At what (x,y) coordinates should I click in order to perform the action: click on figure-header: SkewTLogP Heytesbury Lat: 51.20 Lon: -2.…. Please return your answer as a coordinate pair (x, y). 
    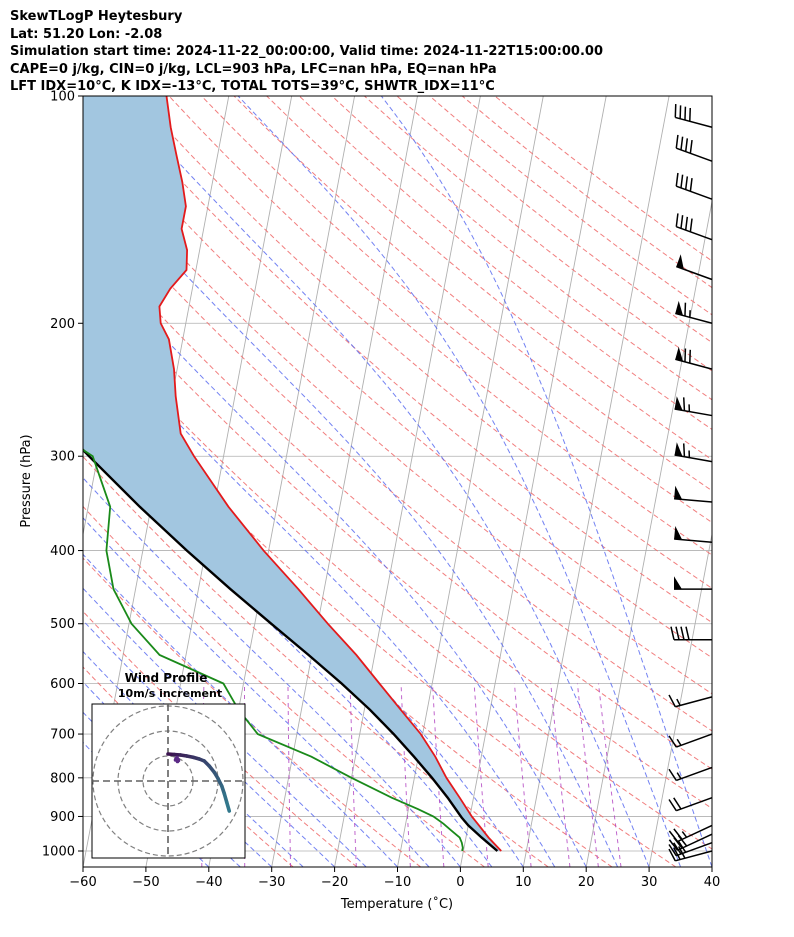
    Looking at the image, I should click on (306, 52).